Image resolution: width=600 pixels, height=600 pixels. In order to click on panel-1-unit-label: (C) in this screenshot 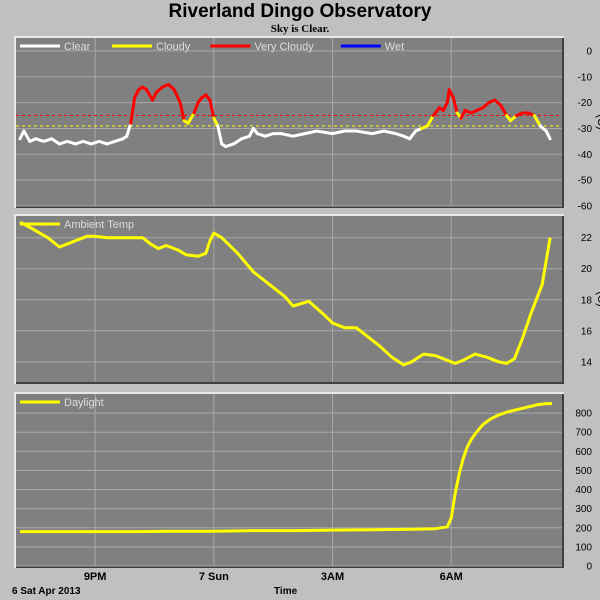, I will do `click(597, 298)`.